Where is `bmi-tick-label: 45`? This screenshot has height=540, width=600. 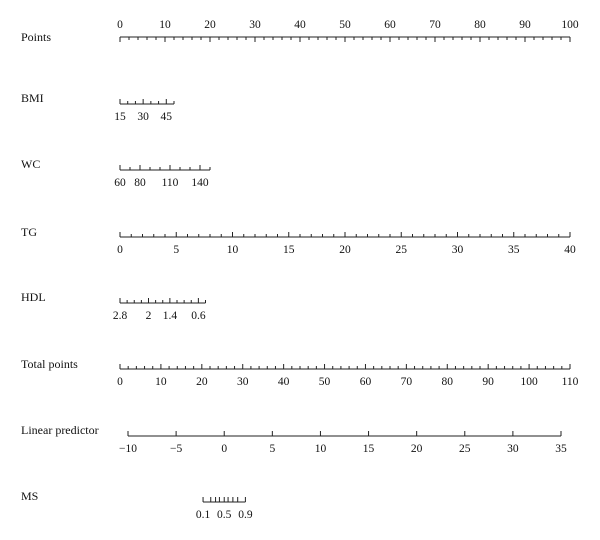
bmi-tick-label: 45 is located at coordinates (167, 117).